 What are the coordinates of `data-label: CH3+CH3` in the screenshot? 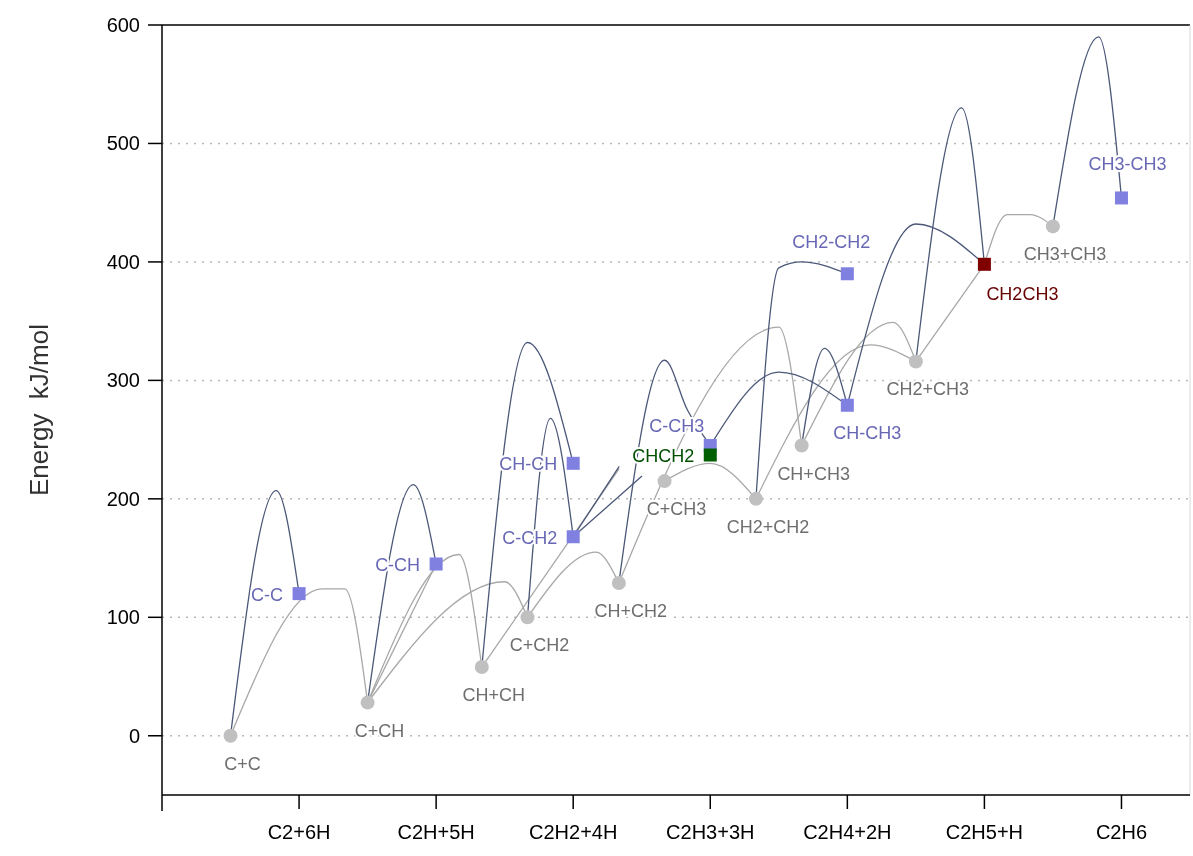 It's located at (1065, 254).